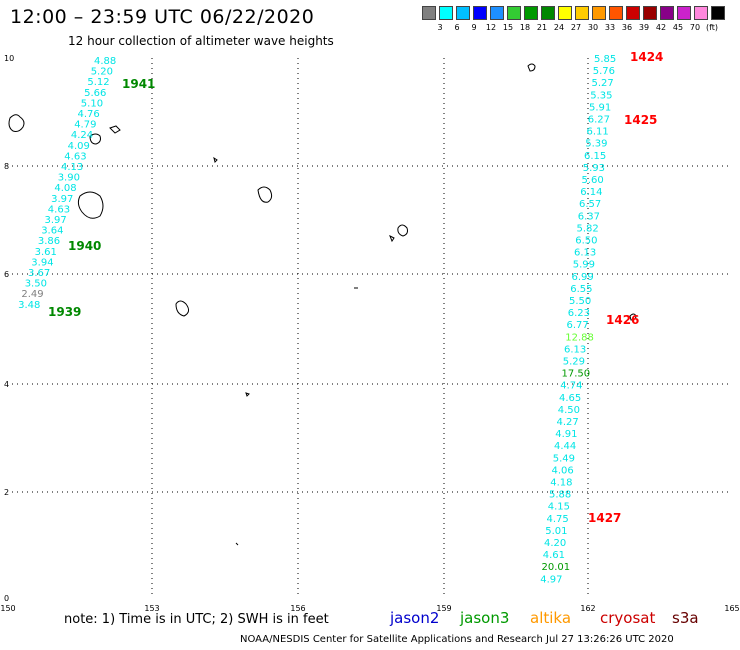  What do you see at coordinates (558, 519) in the screenshot?
I see `wave-height-value: 4.75` at bounding box center [558, 519].